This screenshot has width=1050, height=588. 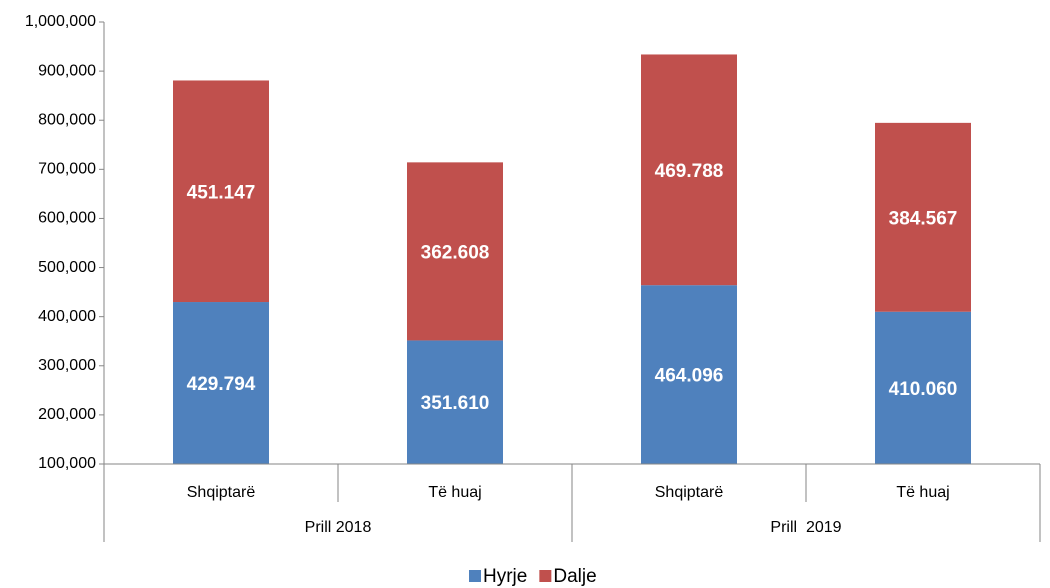 I want to click on y-tick-label: 400,000, so click(x=67, y=316).